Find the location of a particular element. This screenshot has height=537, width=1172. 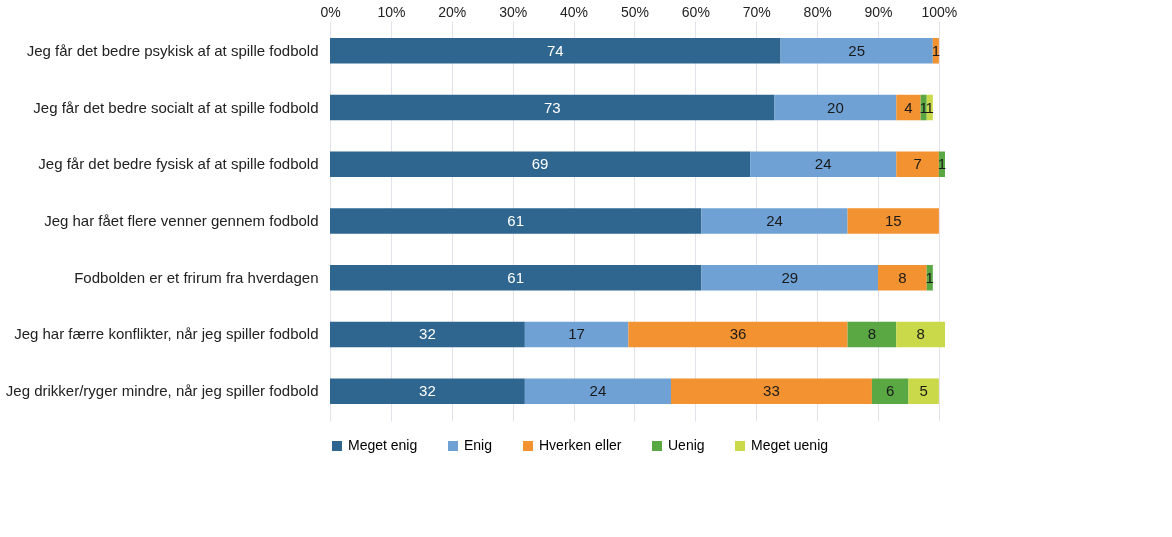

data-label: 17 is located at coordinates (576, 334).